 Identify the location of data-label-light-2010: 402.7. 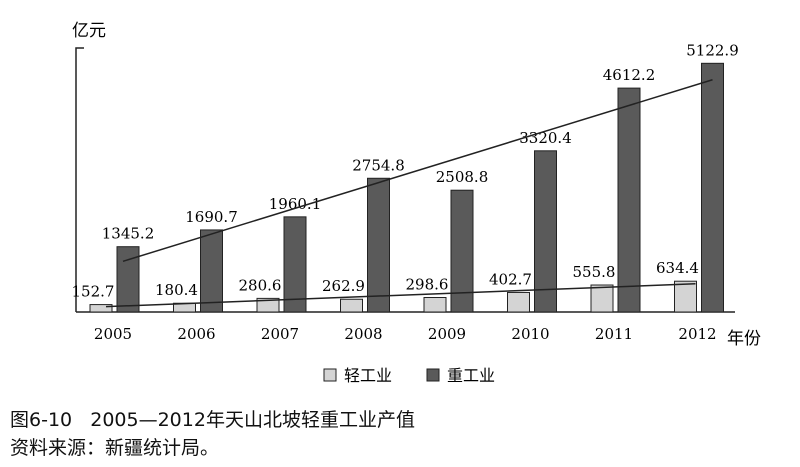
(510, 279).